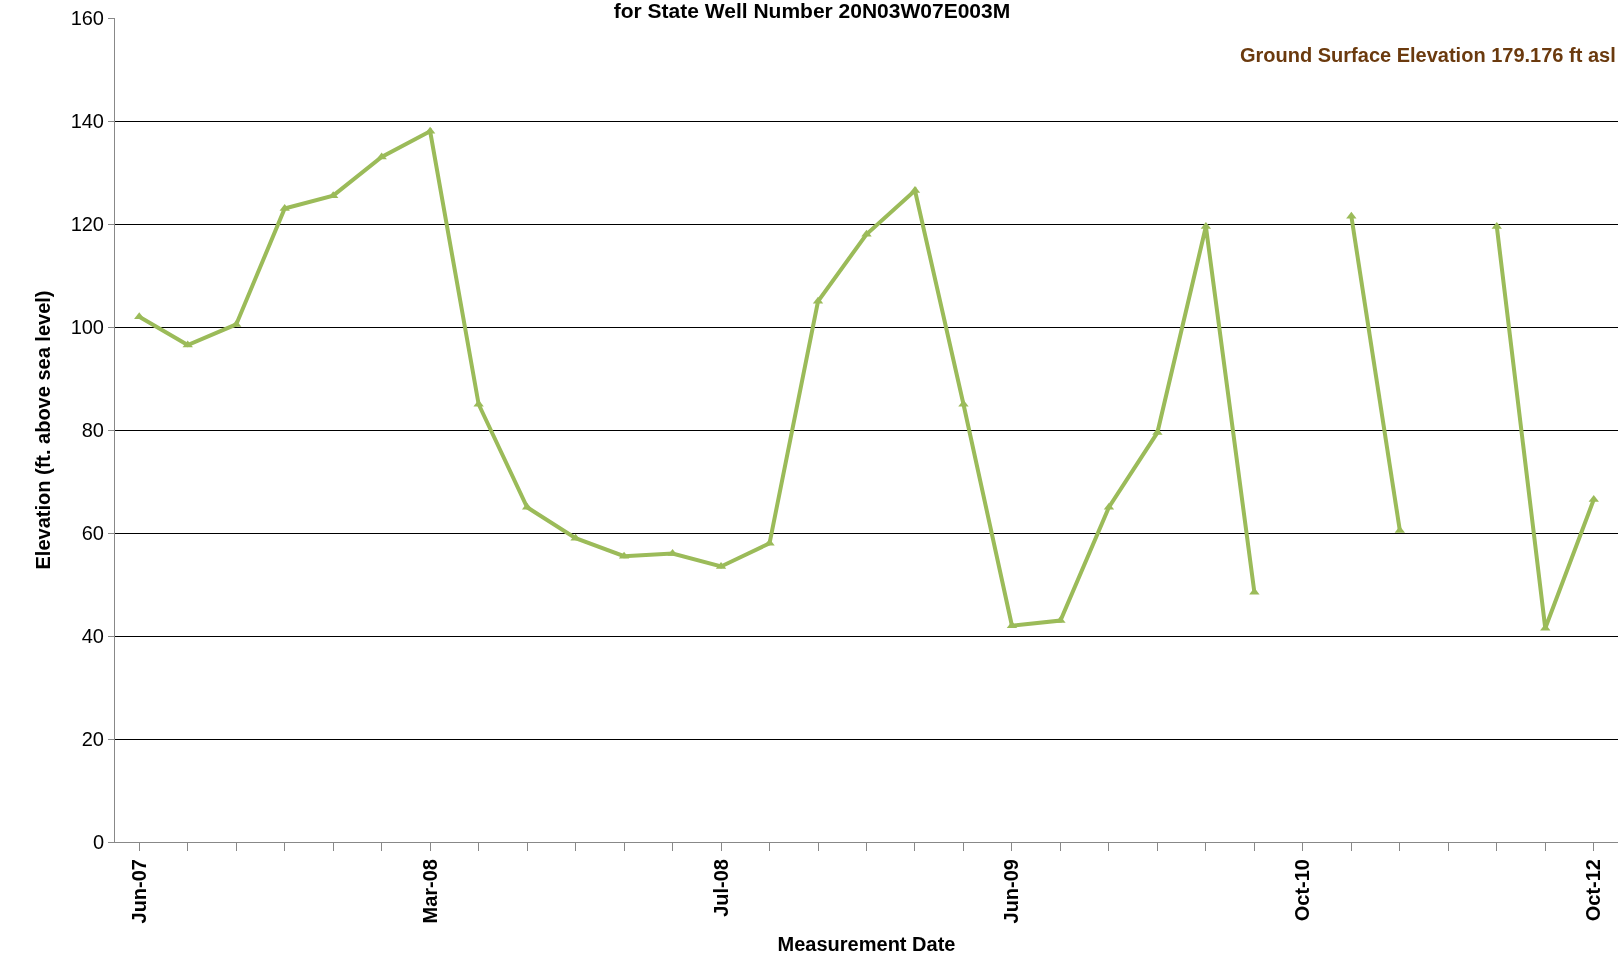 The image size is (1624, 972). What do you see at coordinates (1428, 55) in the screenshot?
I see `annotation: Ground Surface Elevation 179.176 ft asl` at bounding box center [1428, 55].